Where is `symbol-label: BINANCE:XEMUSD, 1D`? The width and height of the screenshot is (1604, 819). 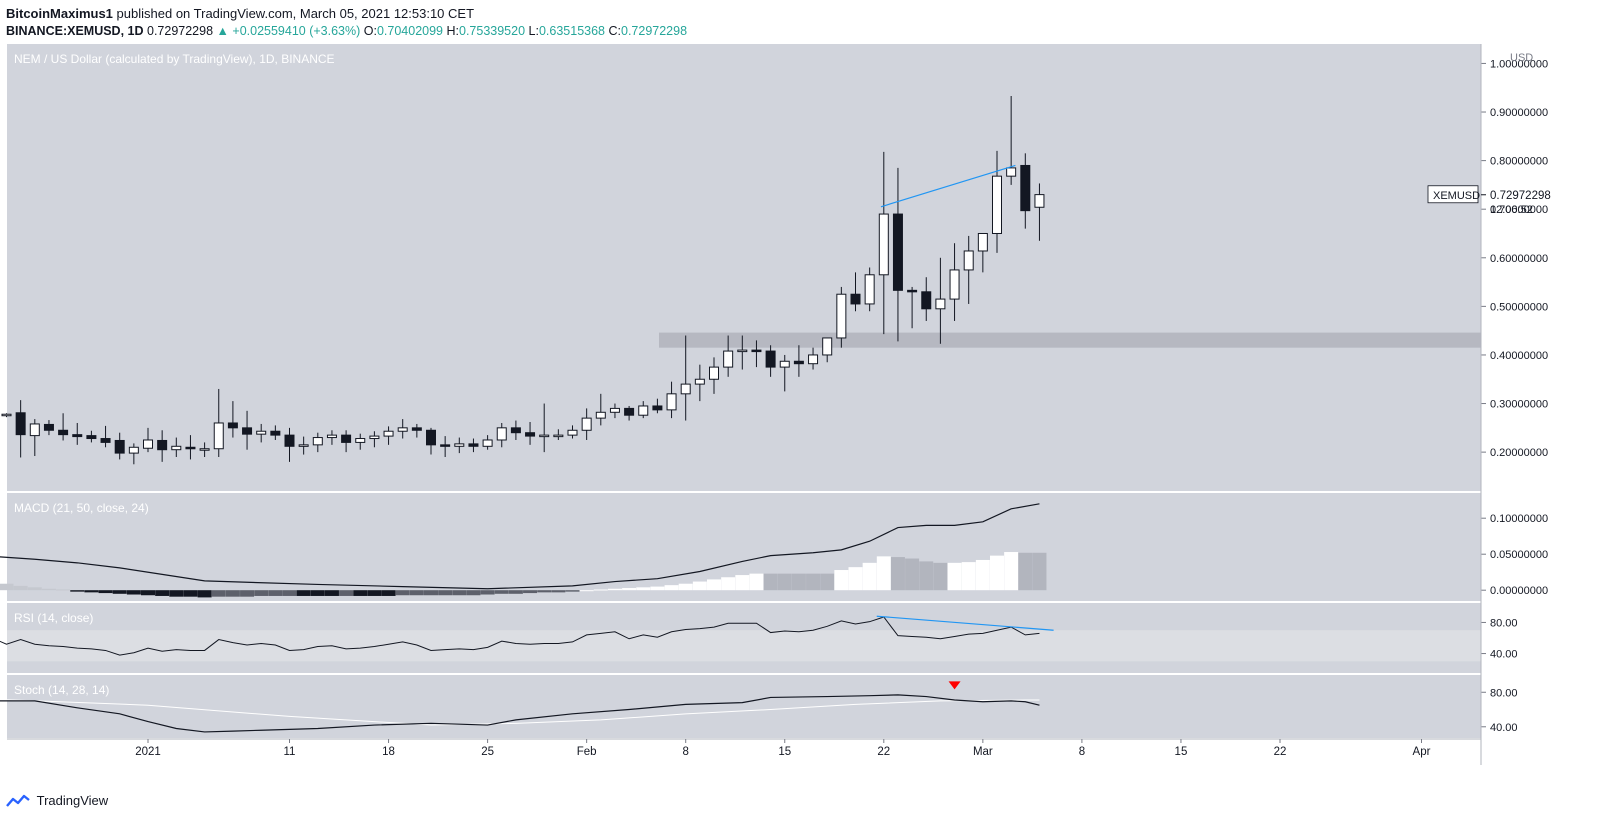 symbol-label: BINANCE:XEMUSD, 1D is located at coordinates (75, 31).